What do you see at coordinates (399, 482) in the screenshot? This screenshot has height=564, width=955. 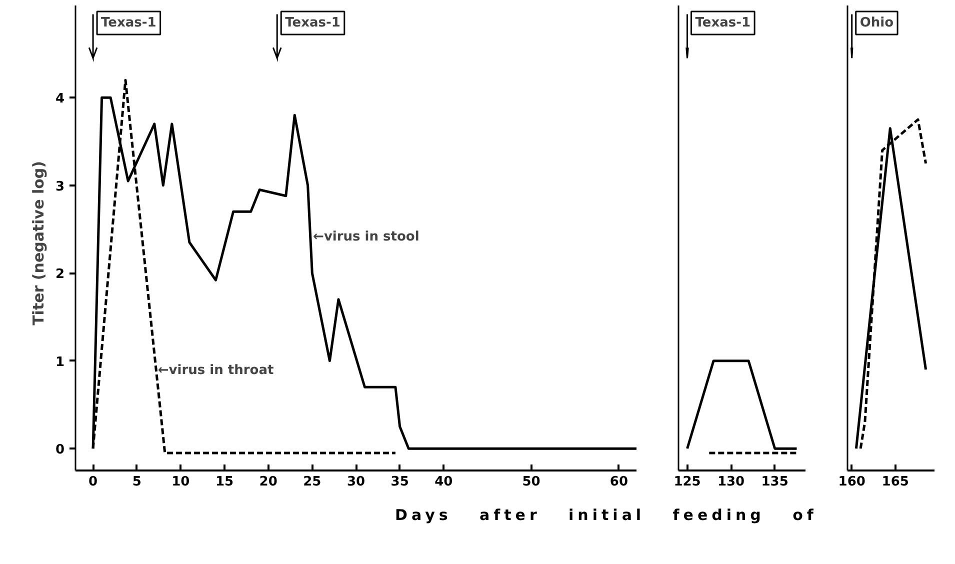 I see `x-tick-label: 35` at bounding box center [399, 482].